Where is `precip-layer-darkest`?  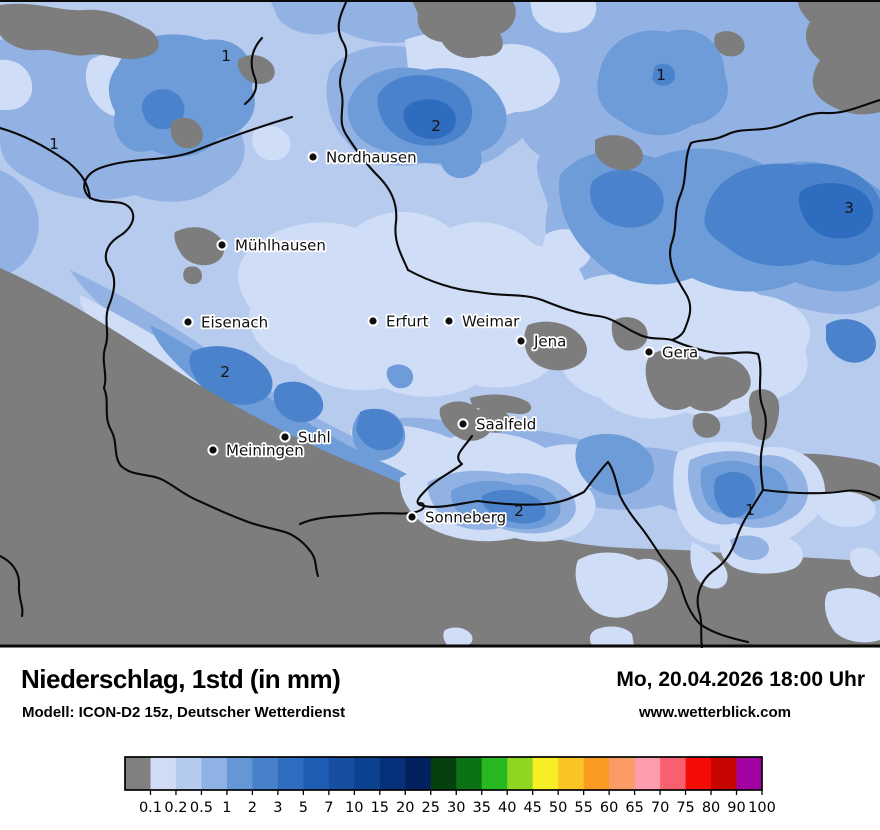 precip-layer-darkest is located at coordinates (638, 169).